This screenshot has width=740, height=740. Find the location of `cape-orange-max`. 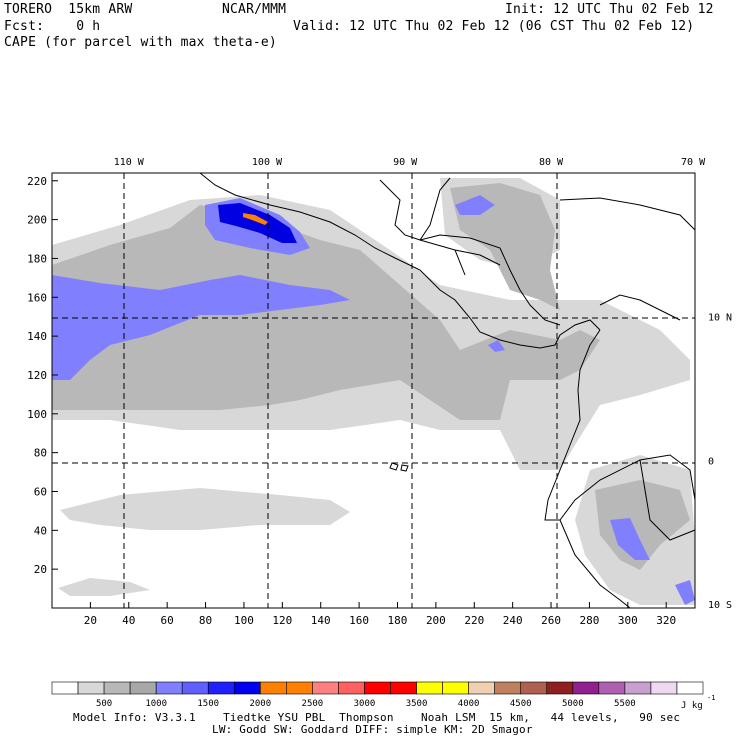

cape-orange-max is located at coordinates (255, 219).